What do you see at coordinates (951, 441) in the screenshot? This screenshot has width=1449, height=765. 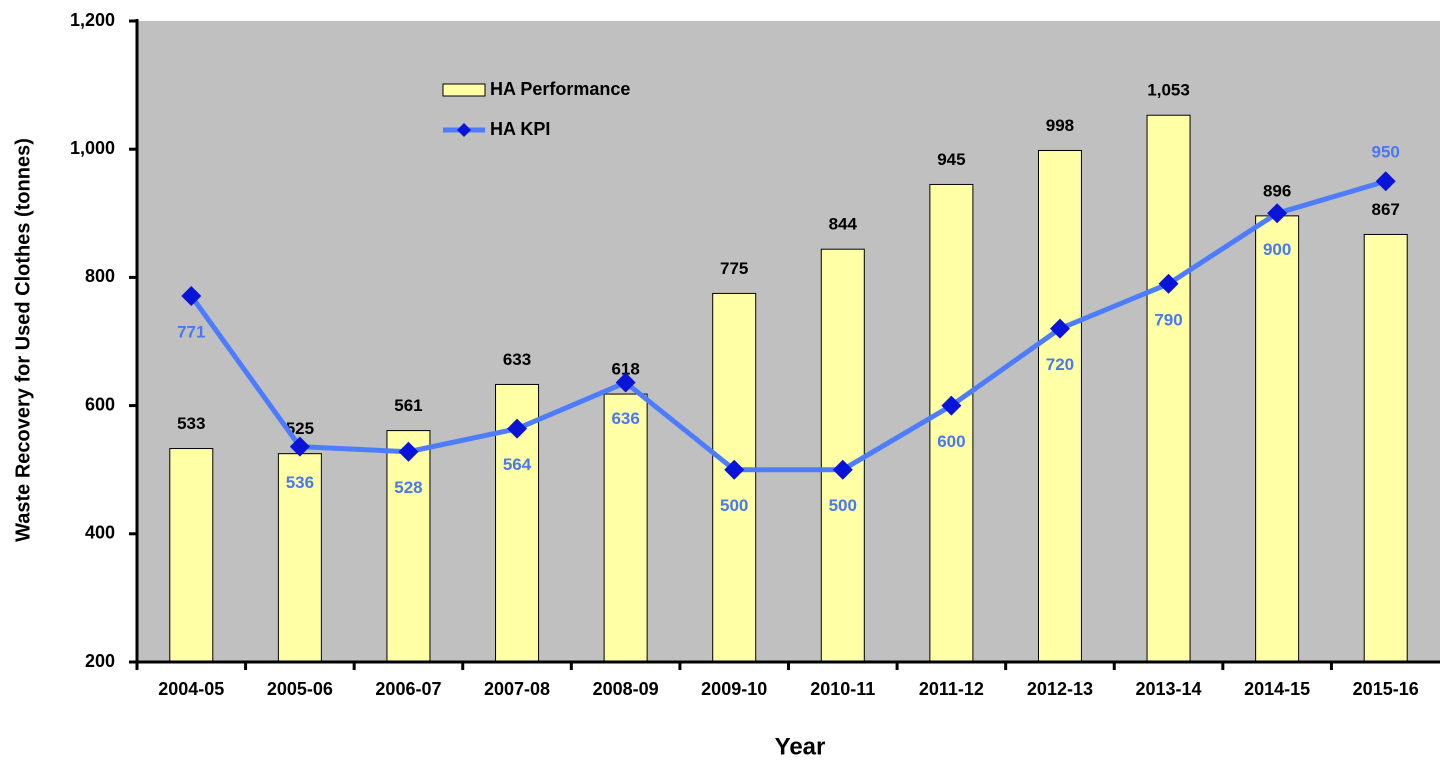 I see `line-value-label: 600` at bounding box center [951, 441].